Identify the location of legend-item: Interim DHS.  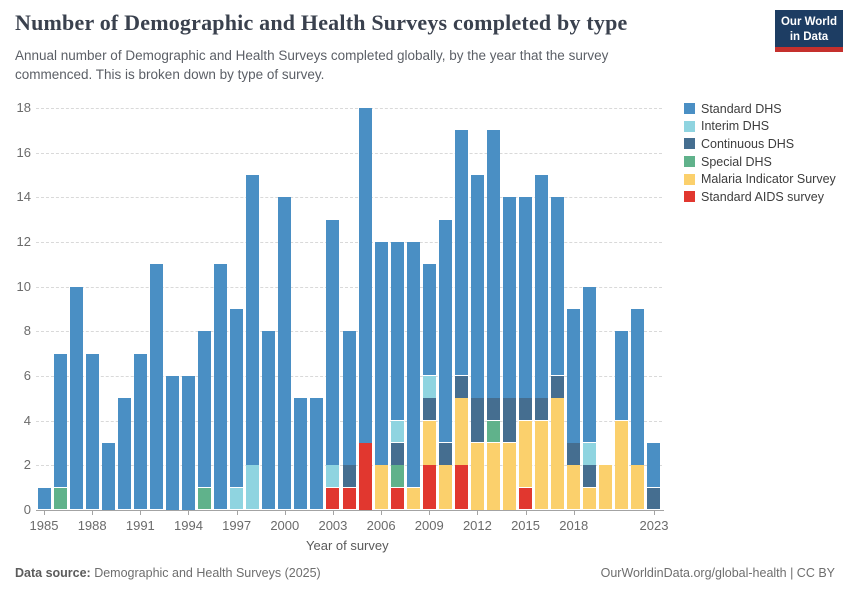
(760, 127).